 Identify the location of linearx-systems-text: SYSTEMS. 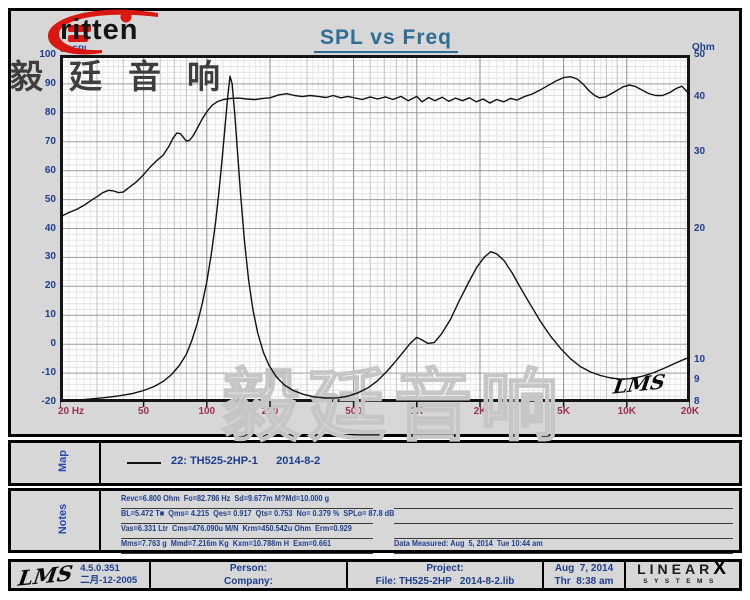
(681, 581).